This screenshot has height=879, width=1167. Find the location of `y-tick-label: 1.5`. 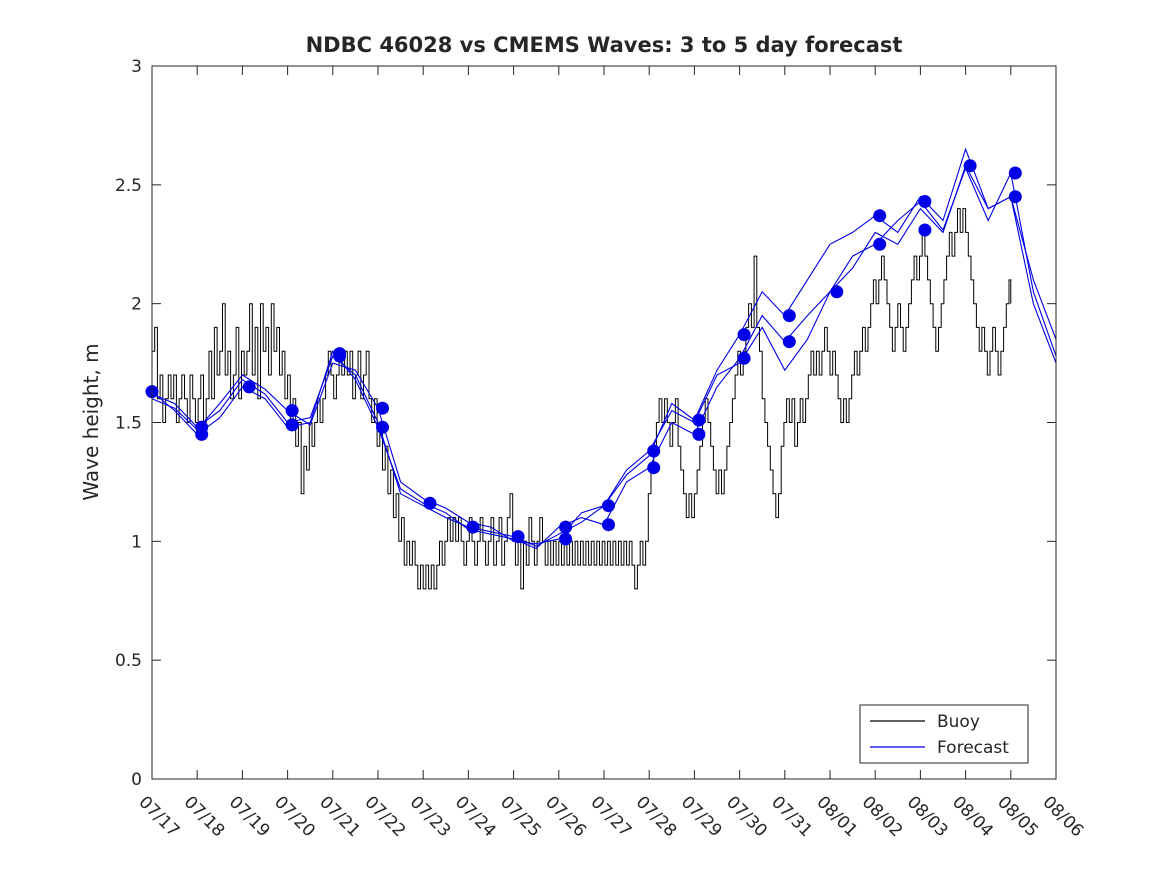

y-tick-label: 1.5 is located at coordinates (128, 424).